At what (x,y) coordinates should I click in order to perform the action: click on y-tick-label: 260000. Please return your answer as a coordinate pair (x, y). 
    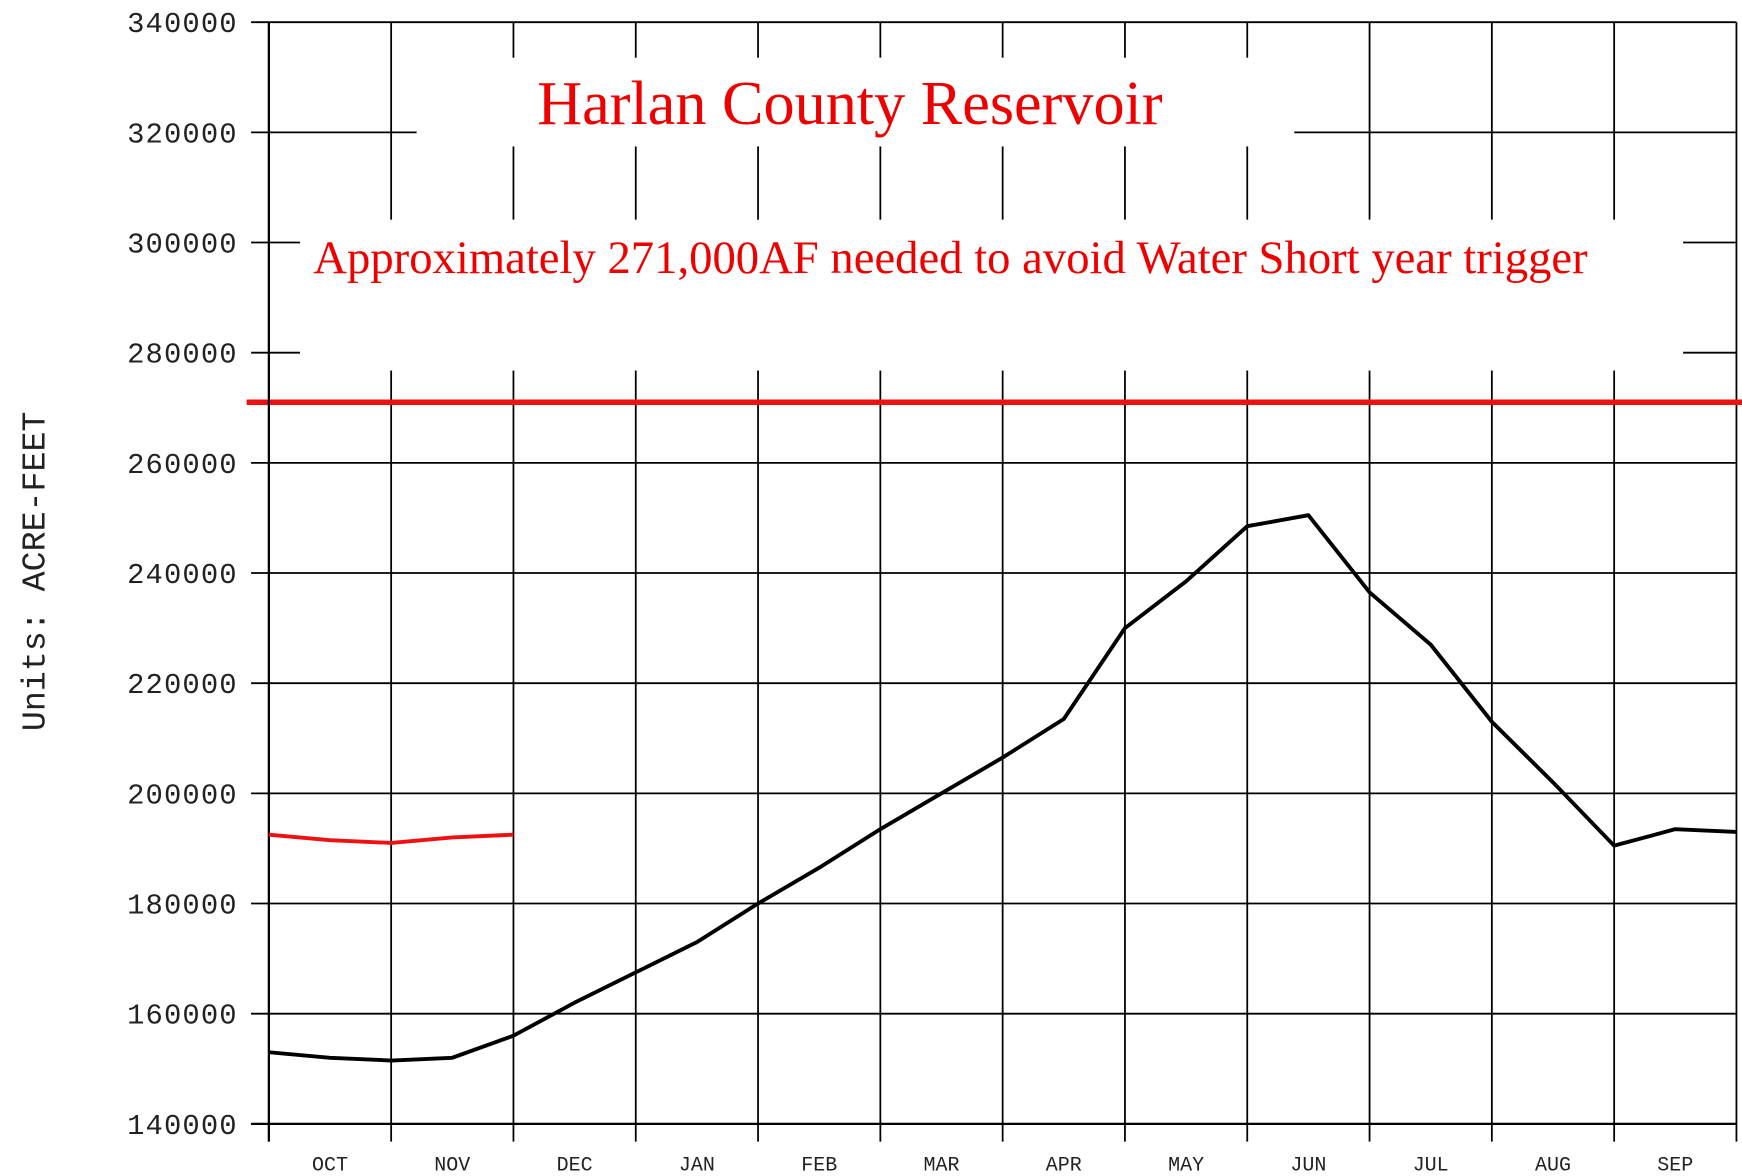
    Looking at the image, I should click on (182, 465).